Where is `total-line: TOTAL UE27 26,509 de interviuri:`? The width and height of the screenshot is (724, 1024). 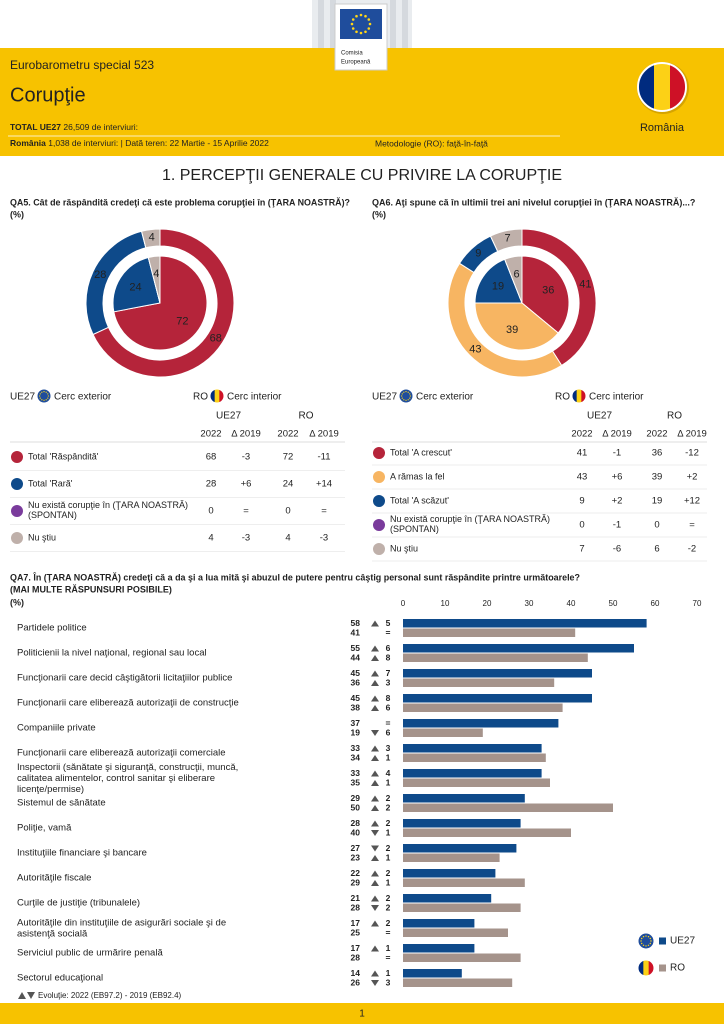 total-line: TOTAL UE27 26,509 de interviuri: is located at coordinates (74, 127).